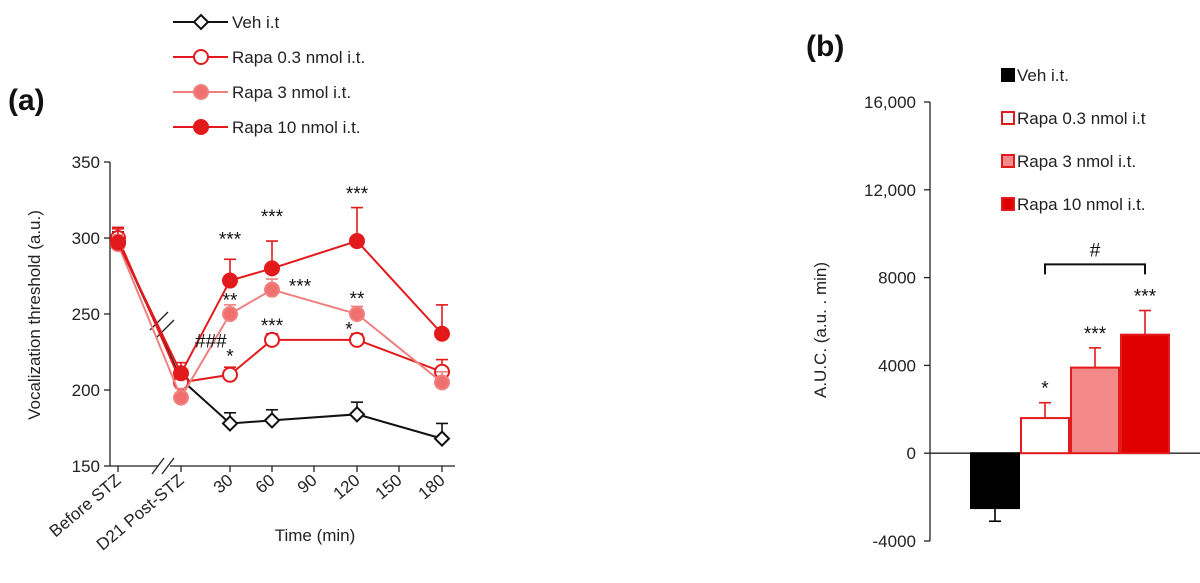 The width and height of the screenshot is (1200, 583). I want to click on panel-a-y-tick-label: 150, so click(86, 466).